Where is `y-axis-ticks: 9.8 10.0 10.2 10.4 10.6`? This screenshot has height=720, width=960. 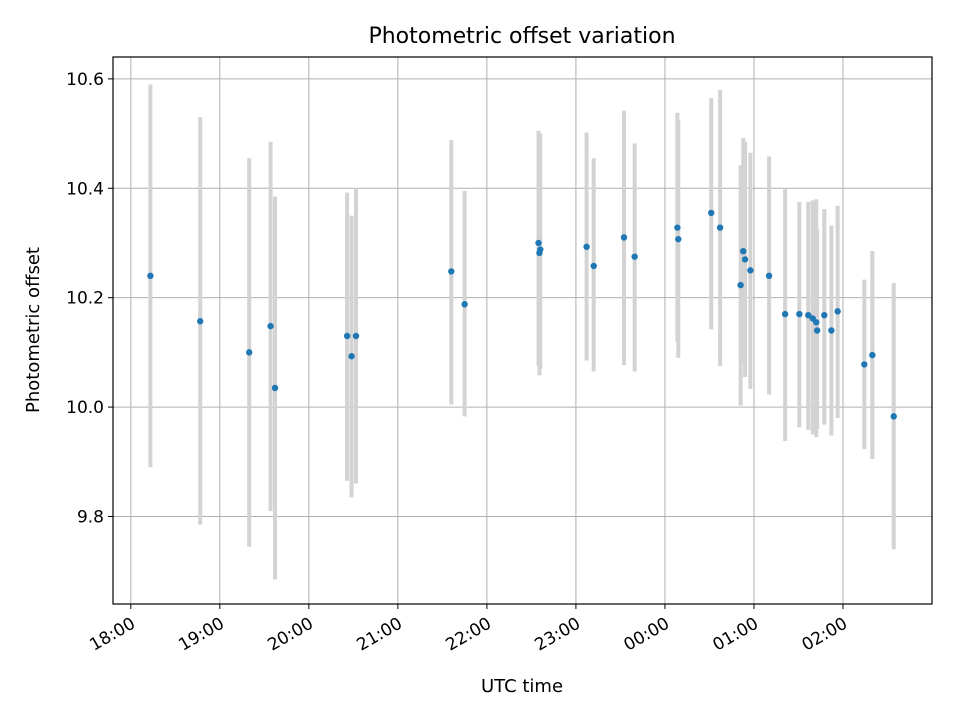 y-axis-ticks: 9.8 10.0 10.2 10.4 10.6 is located at coordinates (89, 298).